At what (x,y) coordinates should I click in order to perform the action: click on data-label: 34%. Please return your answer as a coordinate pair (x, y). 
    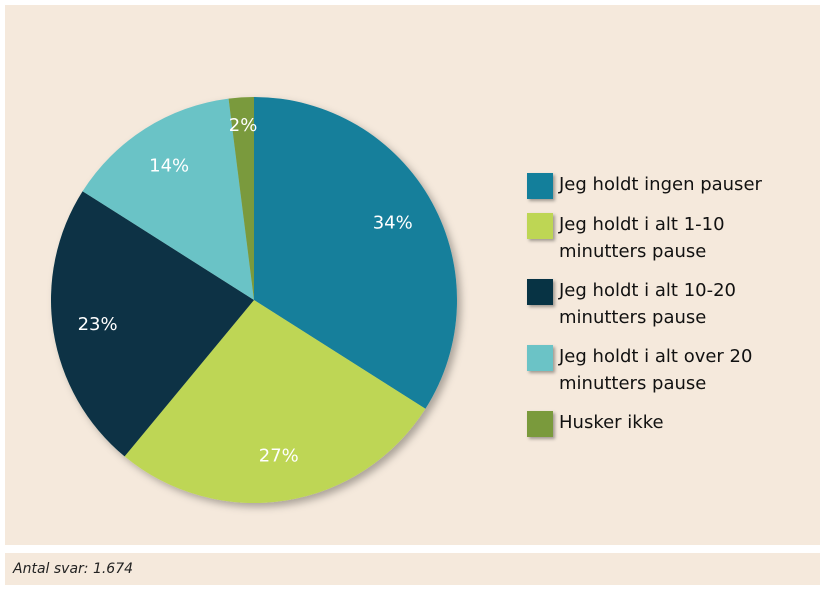
    Looking at the image, I should click on (393, 223).